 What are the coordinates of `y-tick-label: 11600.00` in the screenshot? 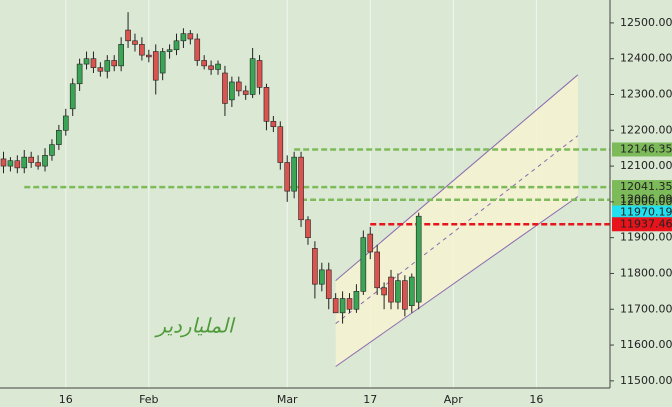 It's located at (646, 344).